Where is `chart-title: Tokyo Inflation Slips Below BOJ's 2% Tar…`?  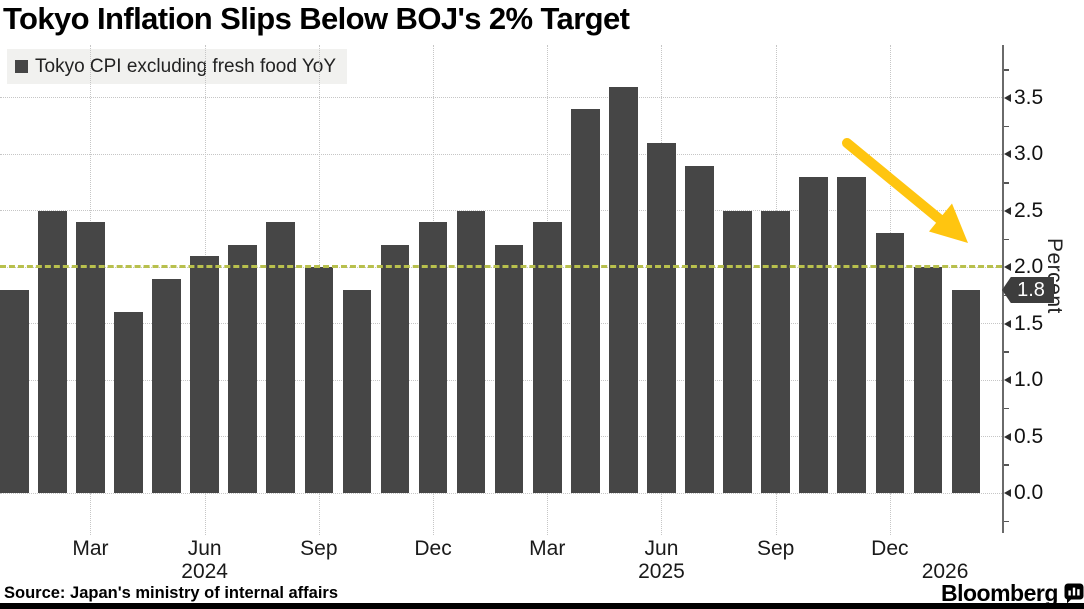 chart-title: Tokyo Inflation Slips Below BOJ's 2% Tar… is located at coordinates (316, 18).